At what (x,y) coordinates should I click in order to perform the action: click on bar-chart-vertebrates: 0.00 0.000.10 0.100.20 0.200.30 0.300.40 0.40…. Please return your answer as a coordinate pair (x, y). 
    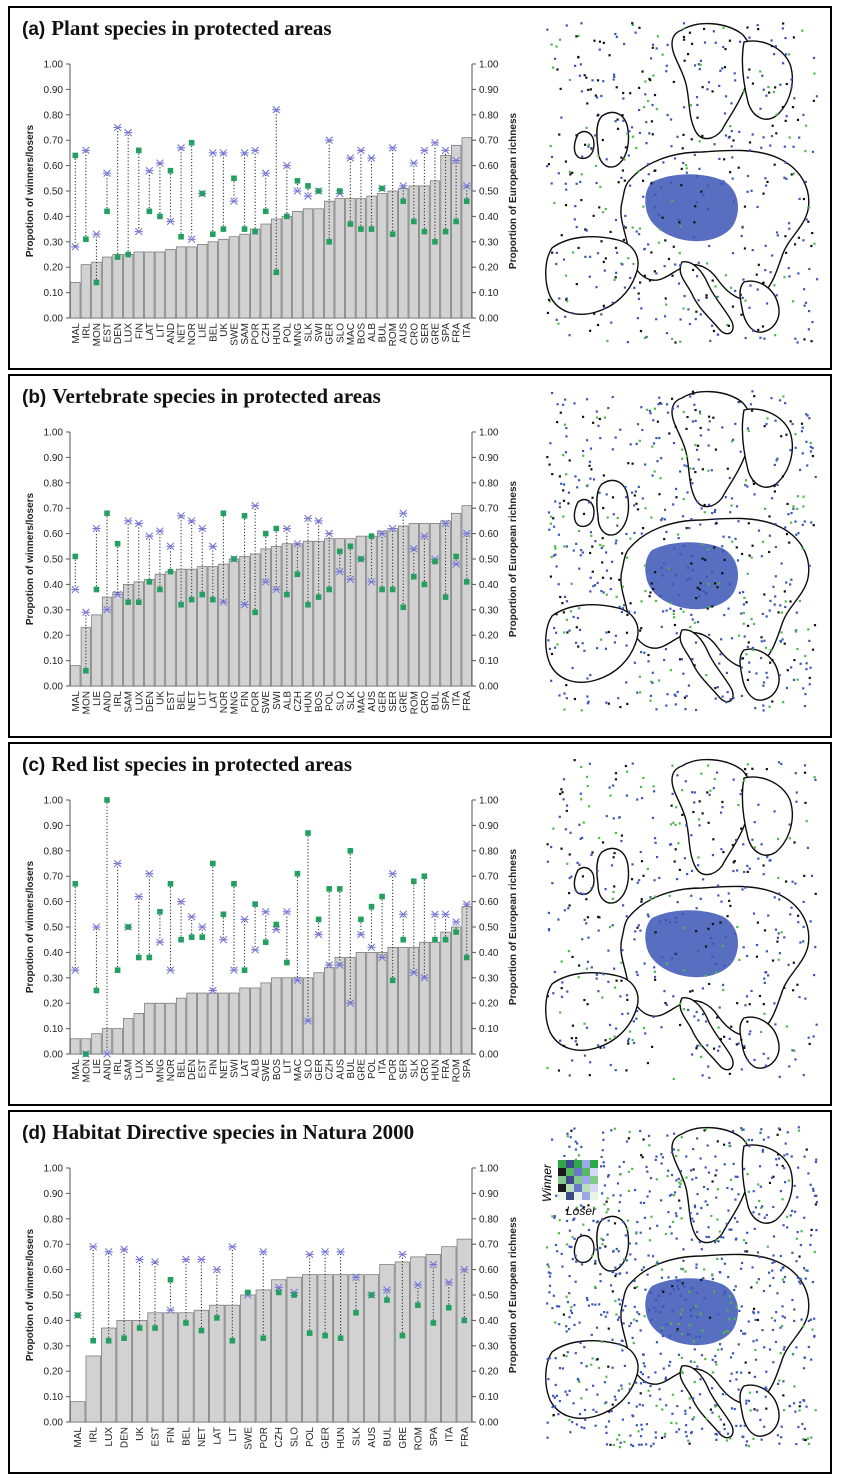
    Looking at the image, I should click on (272, 571).